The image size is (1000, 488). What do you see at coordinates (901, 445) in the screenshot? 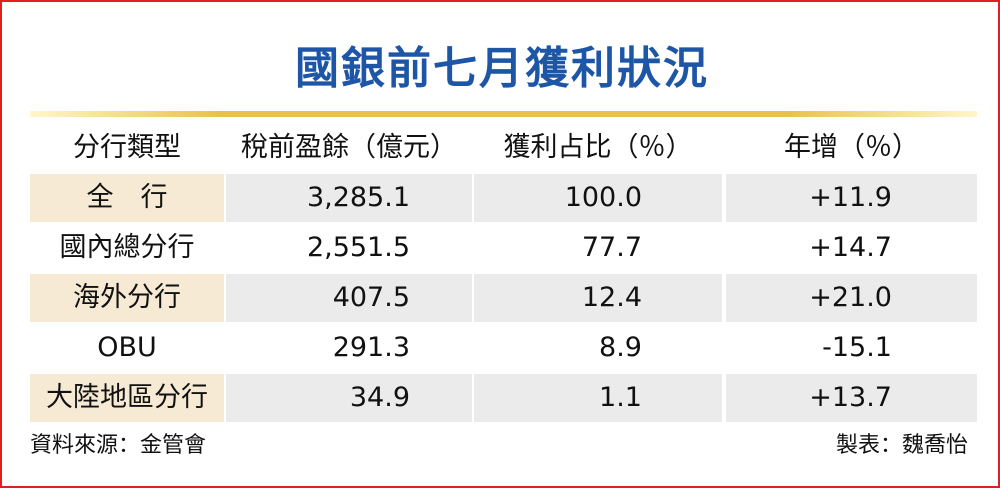
I see `credit: 製表：魏喬怡` at bounding box center [901, 445].